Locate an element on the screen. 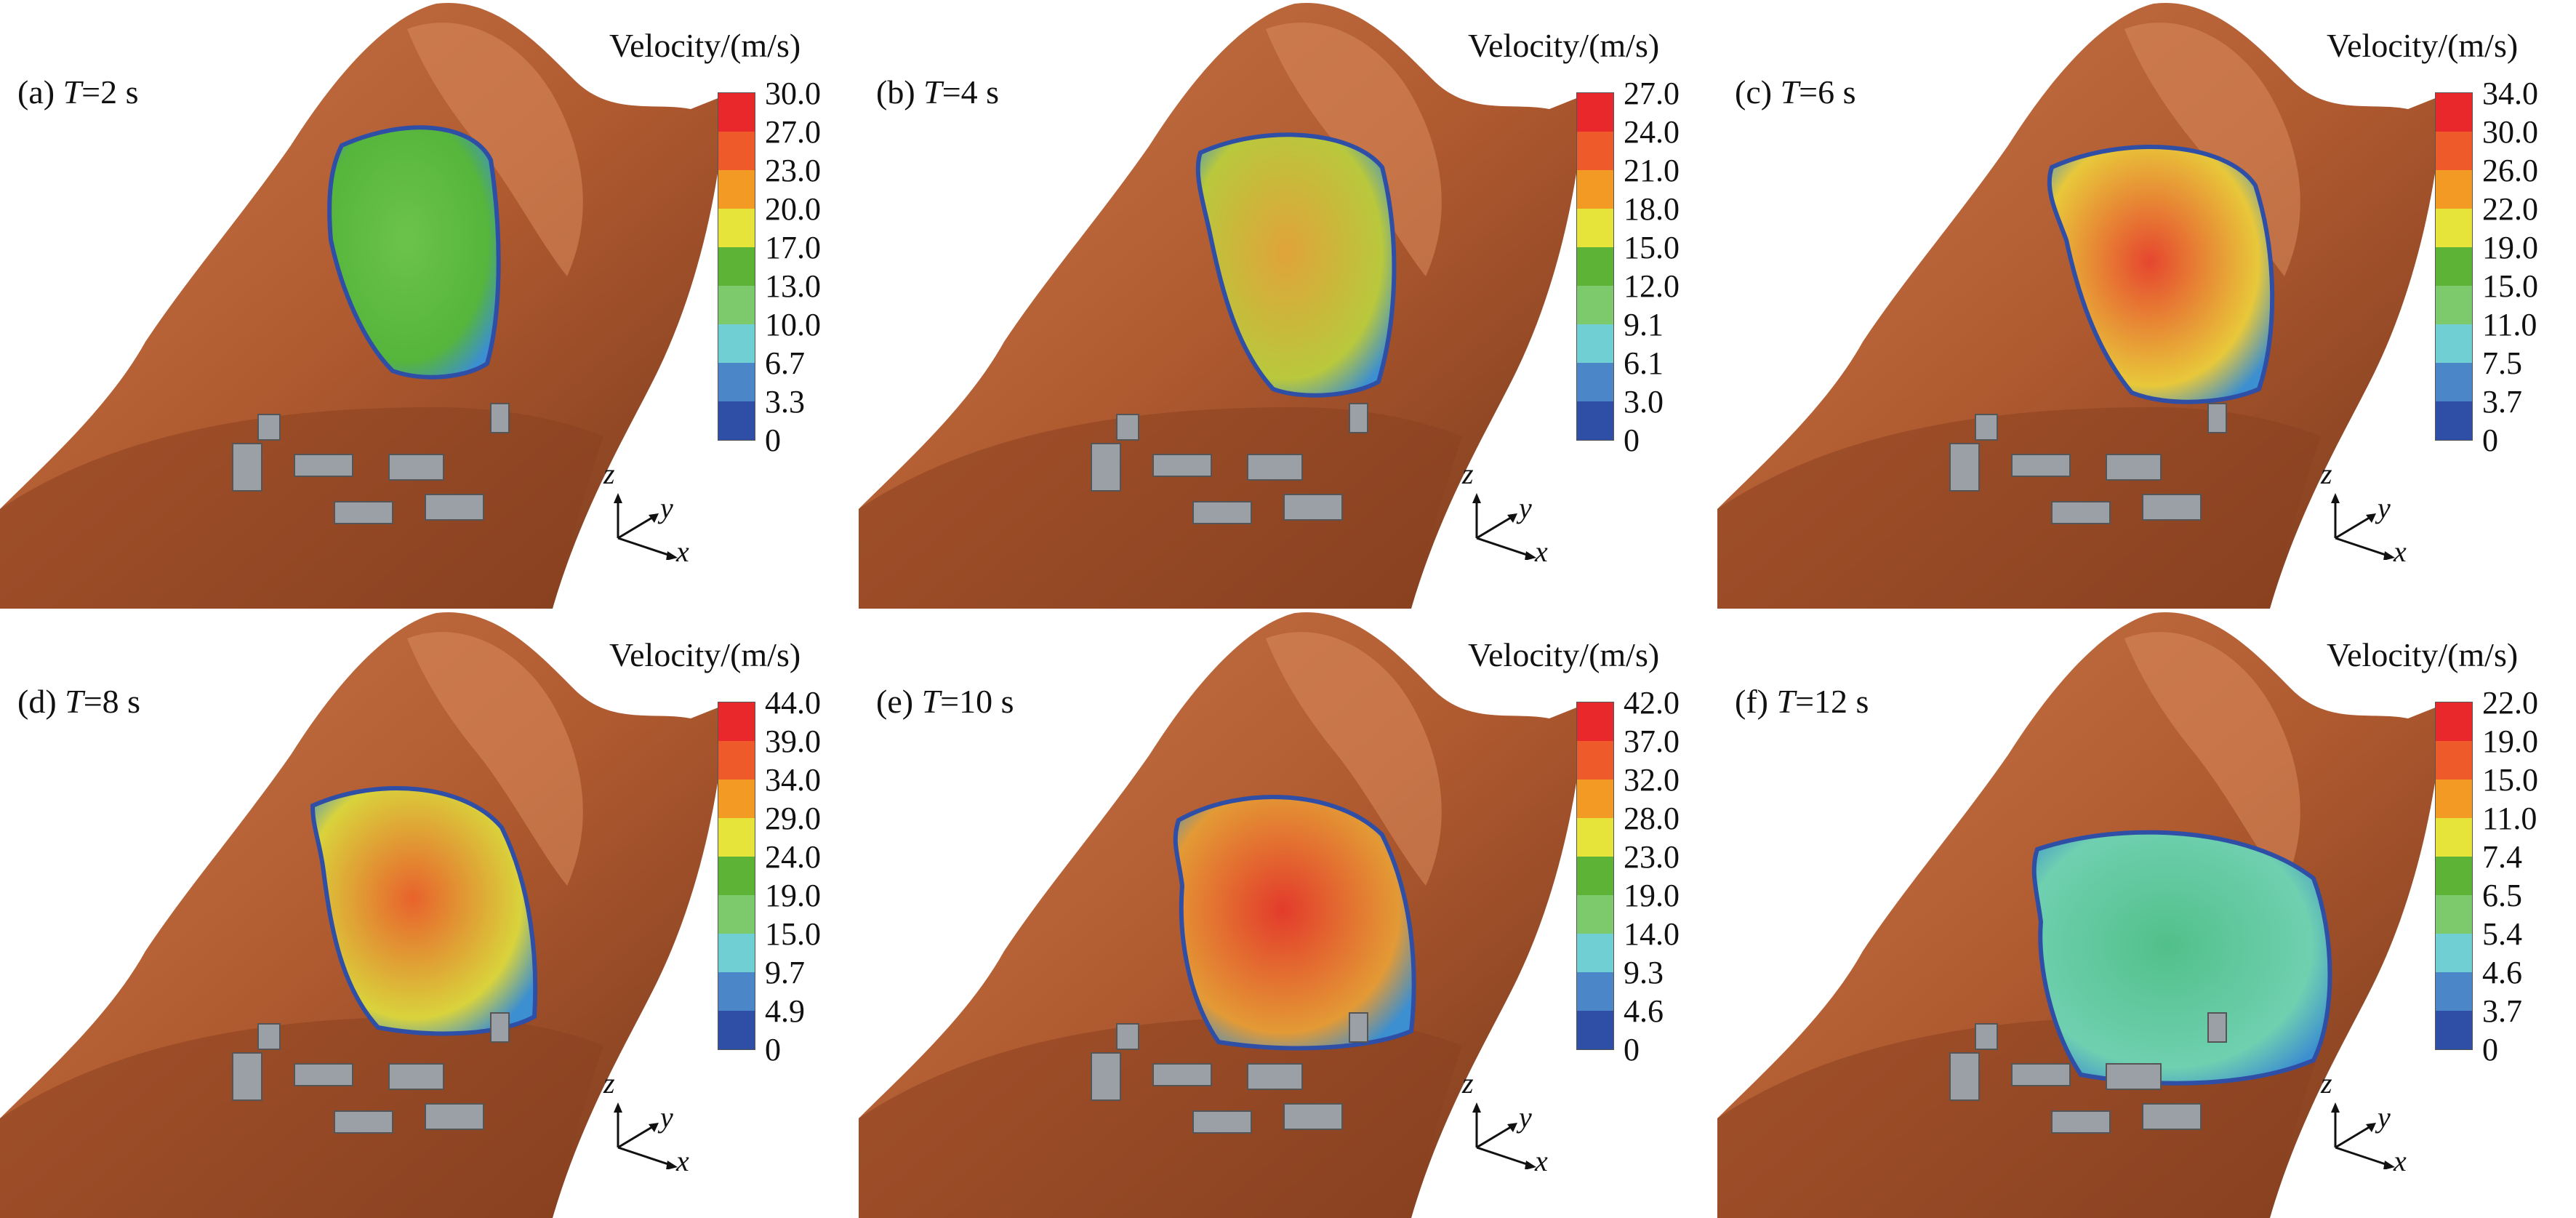 The width and height of the screenshot is (2576, 1218). legend-tick-label: 42.0 is located at coordinates (1652, 703).